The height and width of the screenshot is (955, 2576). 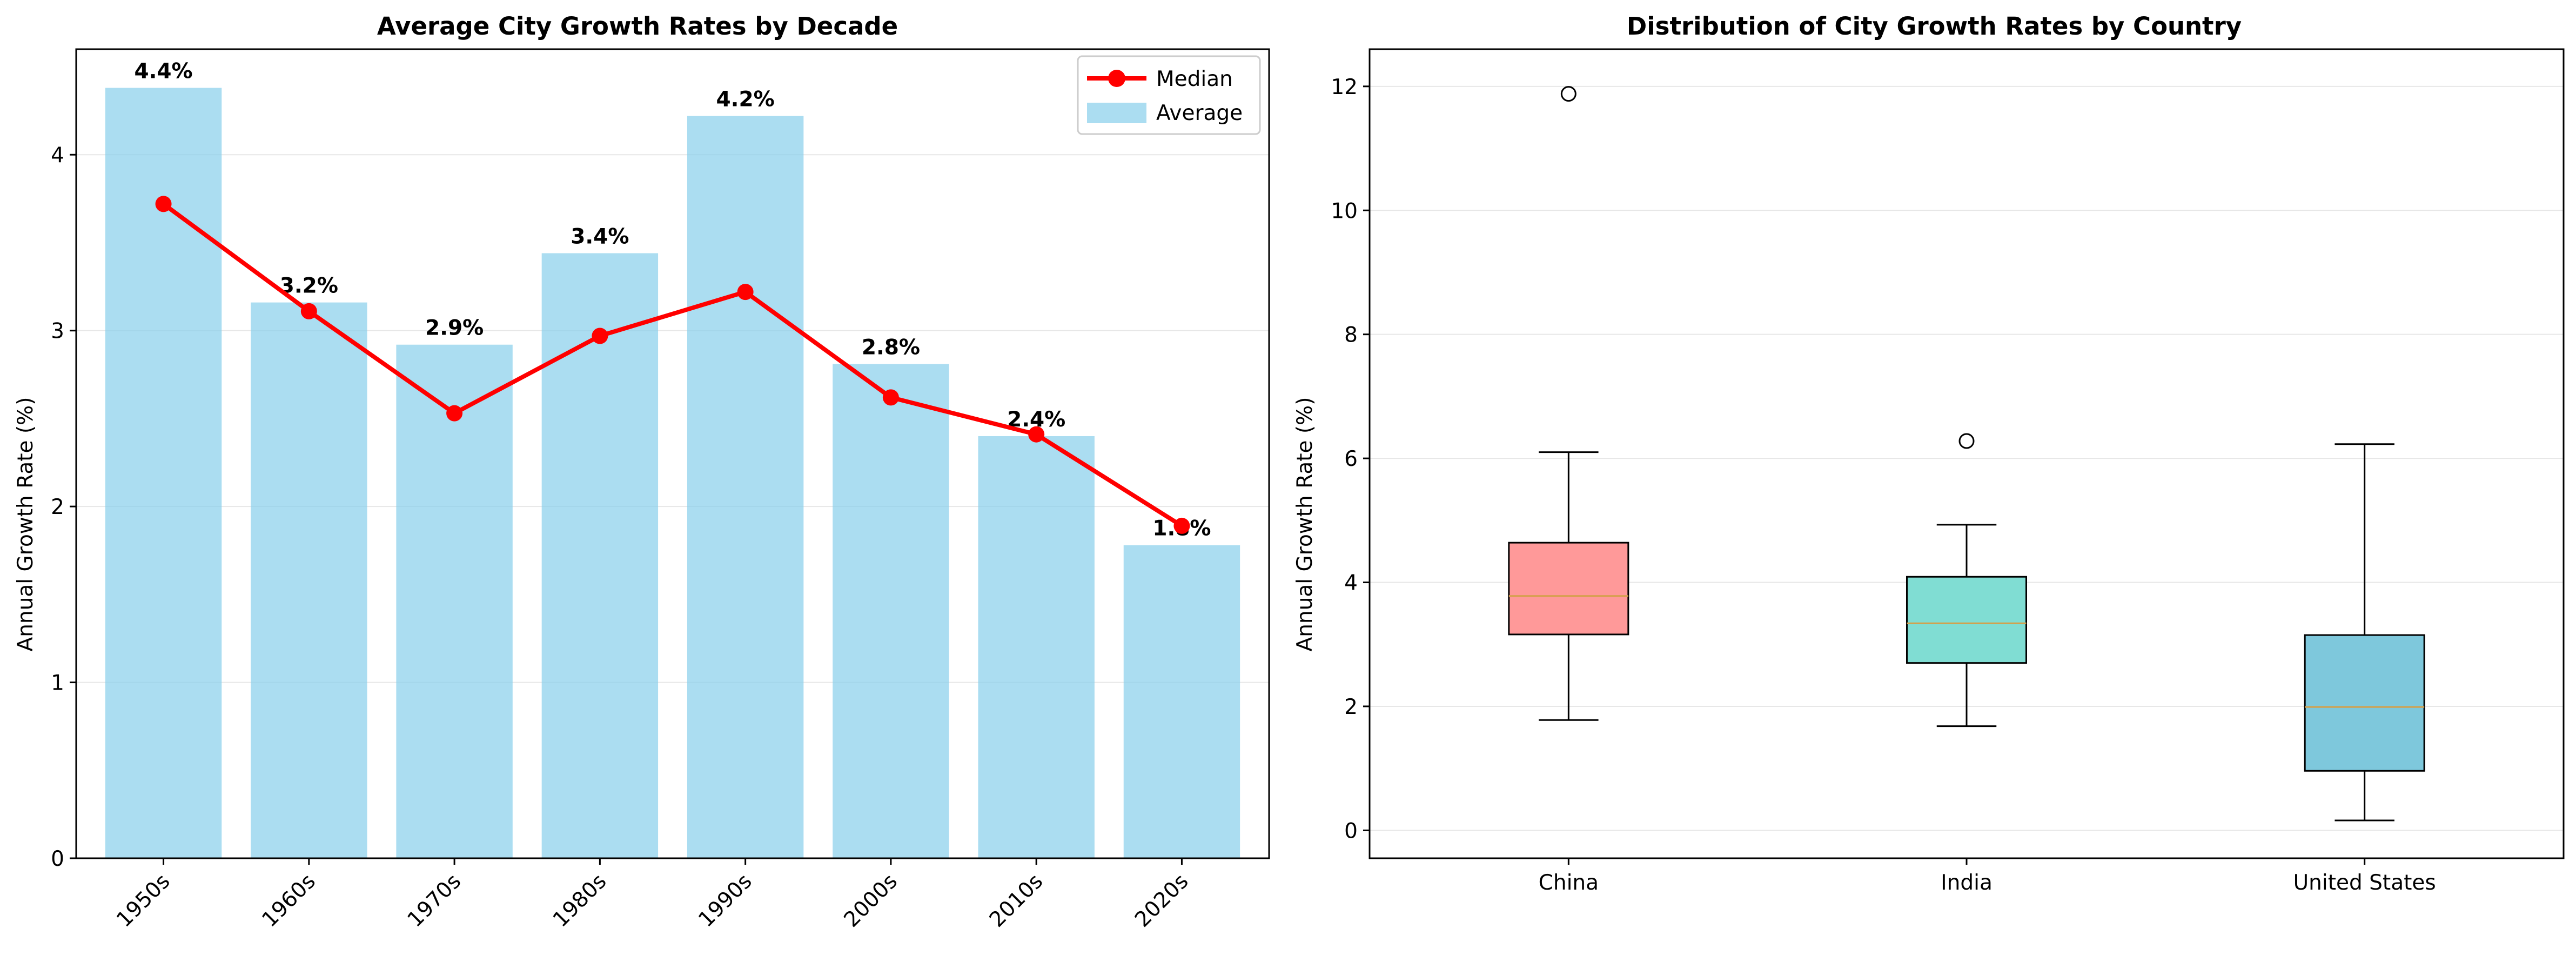 I want to click on bar-label-1950s: 4.4%, so click(x=163, y=71).